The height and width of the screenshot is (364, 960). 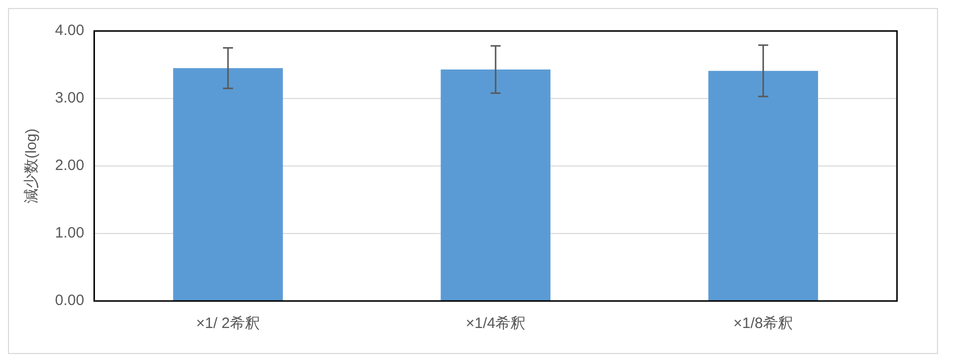 I want to click on x-tick-label: ×1/ 2希釈, so click(x=228, y=323).